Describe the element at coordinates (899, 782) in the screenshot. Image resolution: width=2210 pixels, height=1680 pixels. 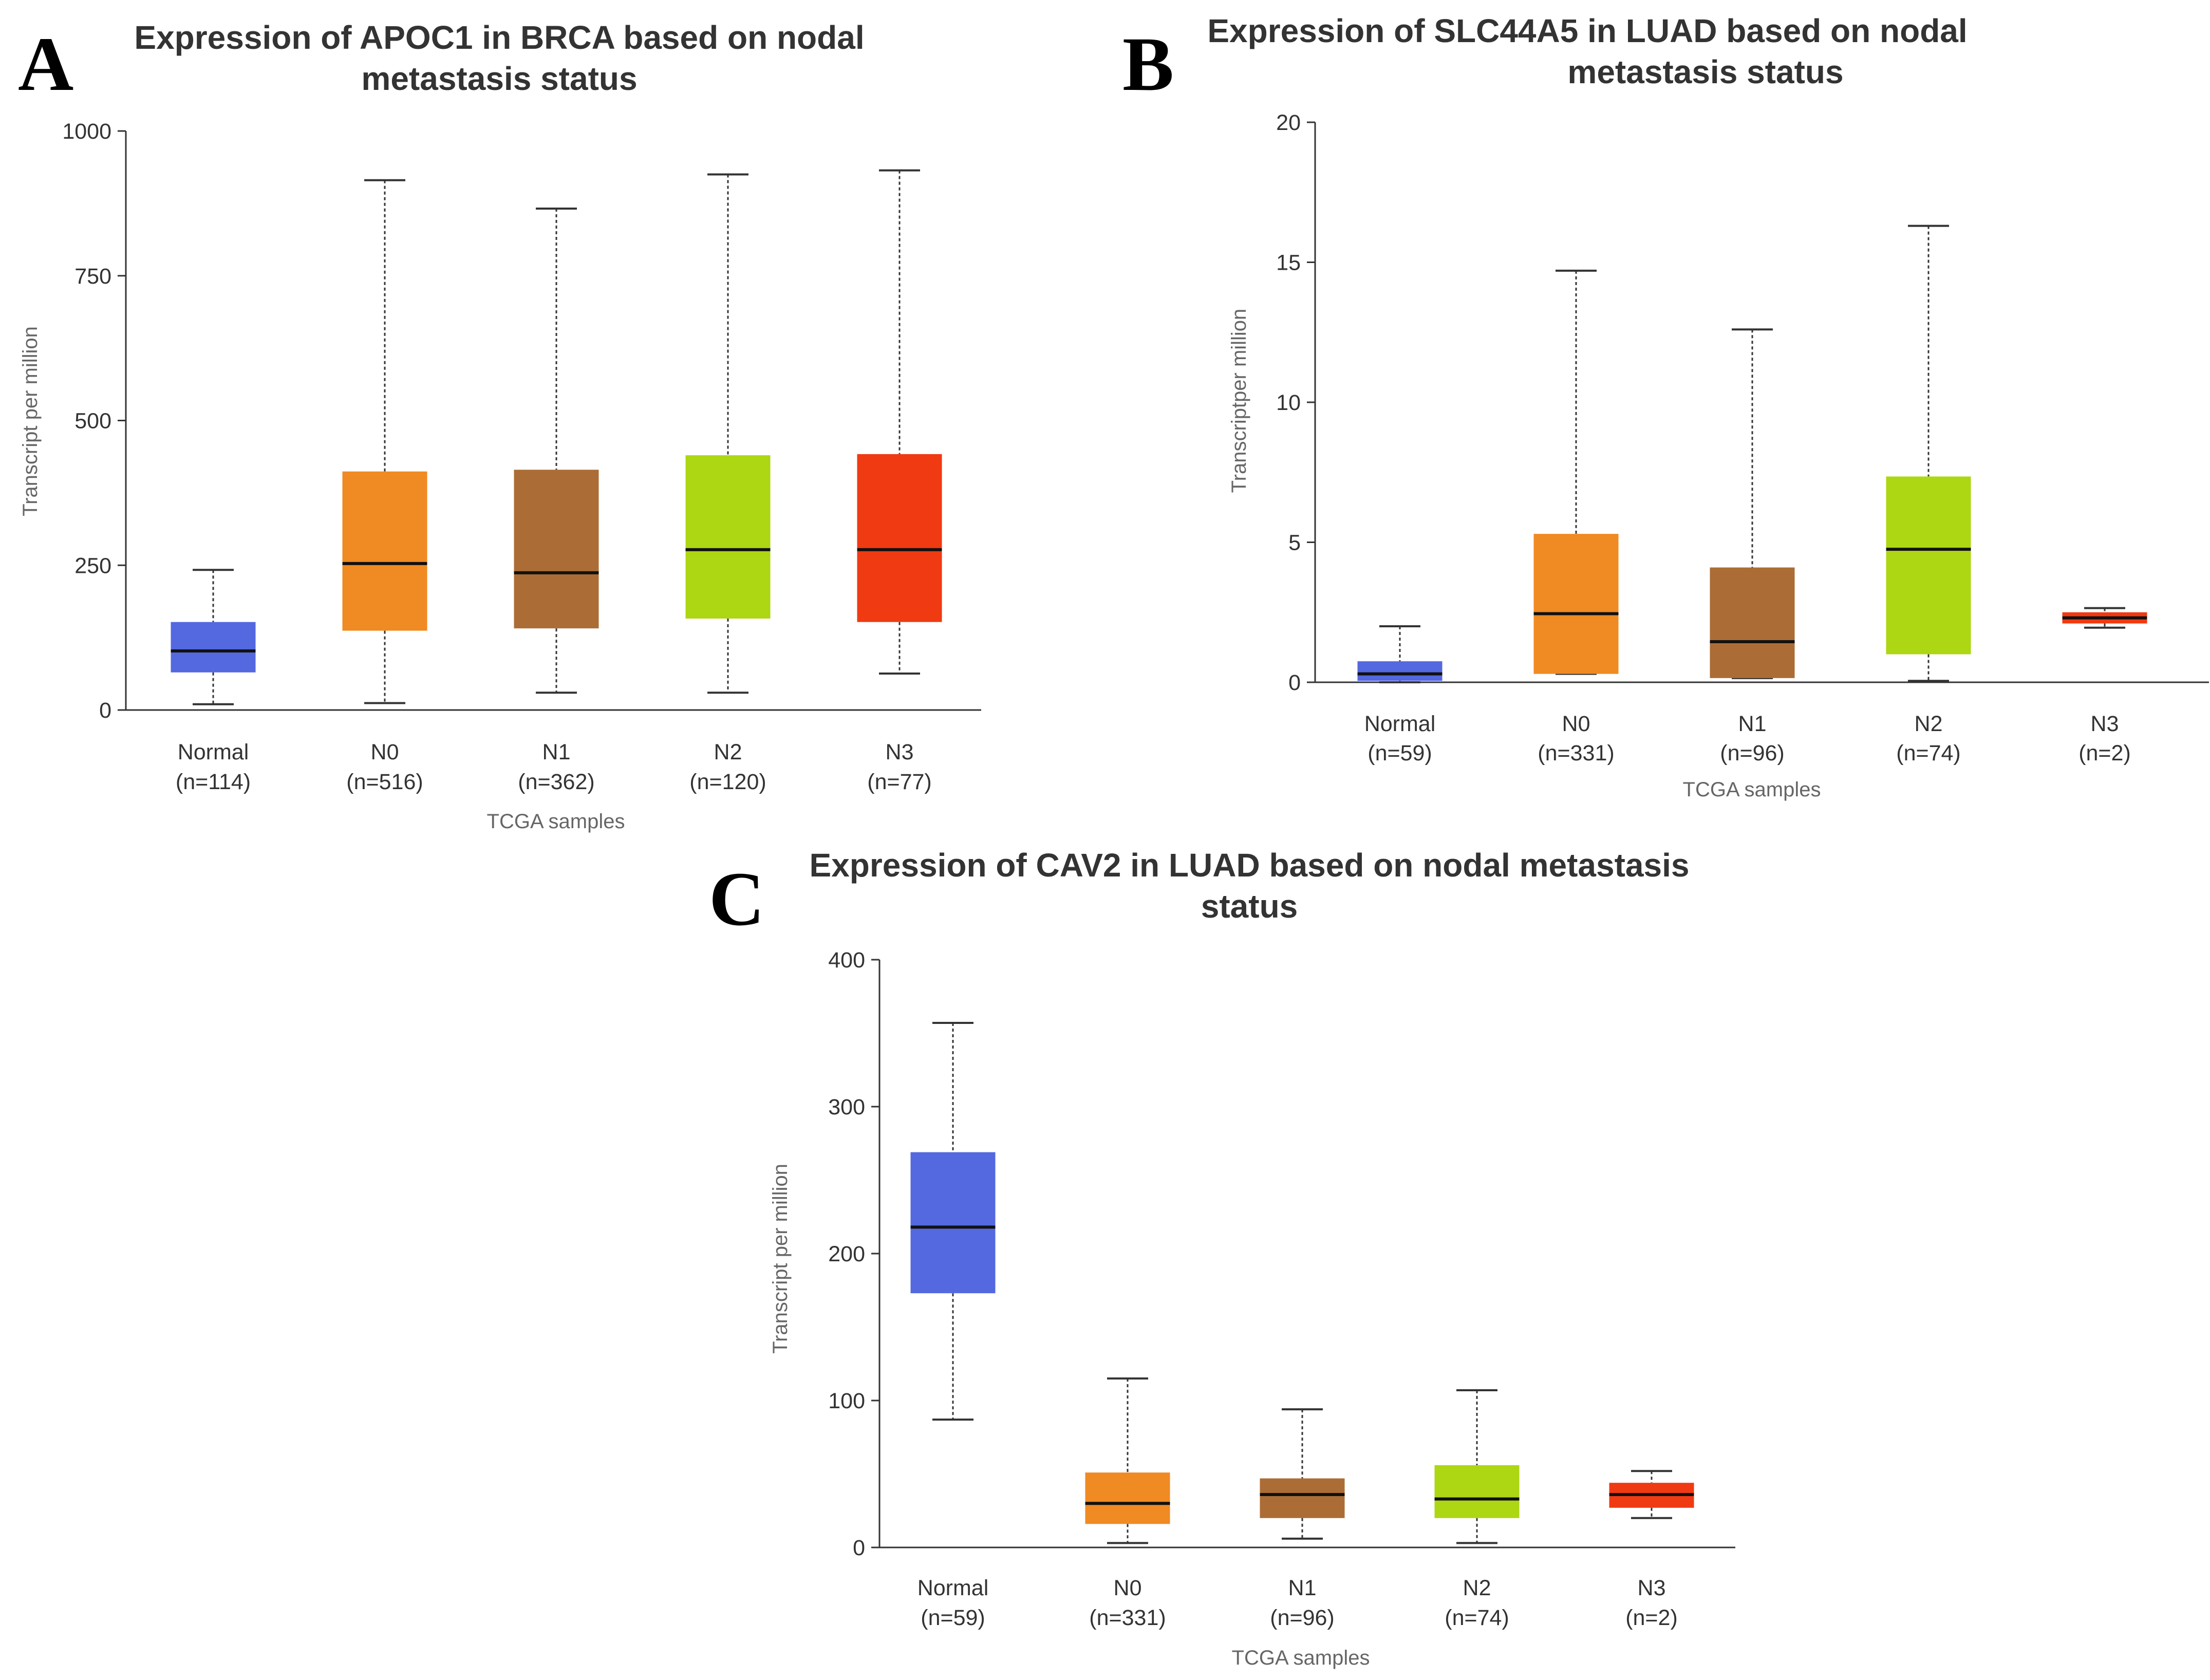
I see `sample-count-label: (n=77)` at that location.